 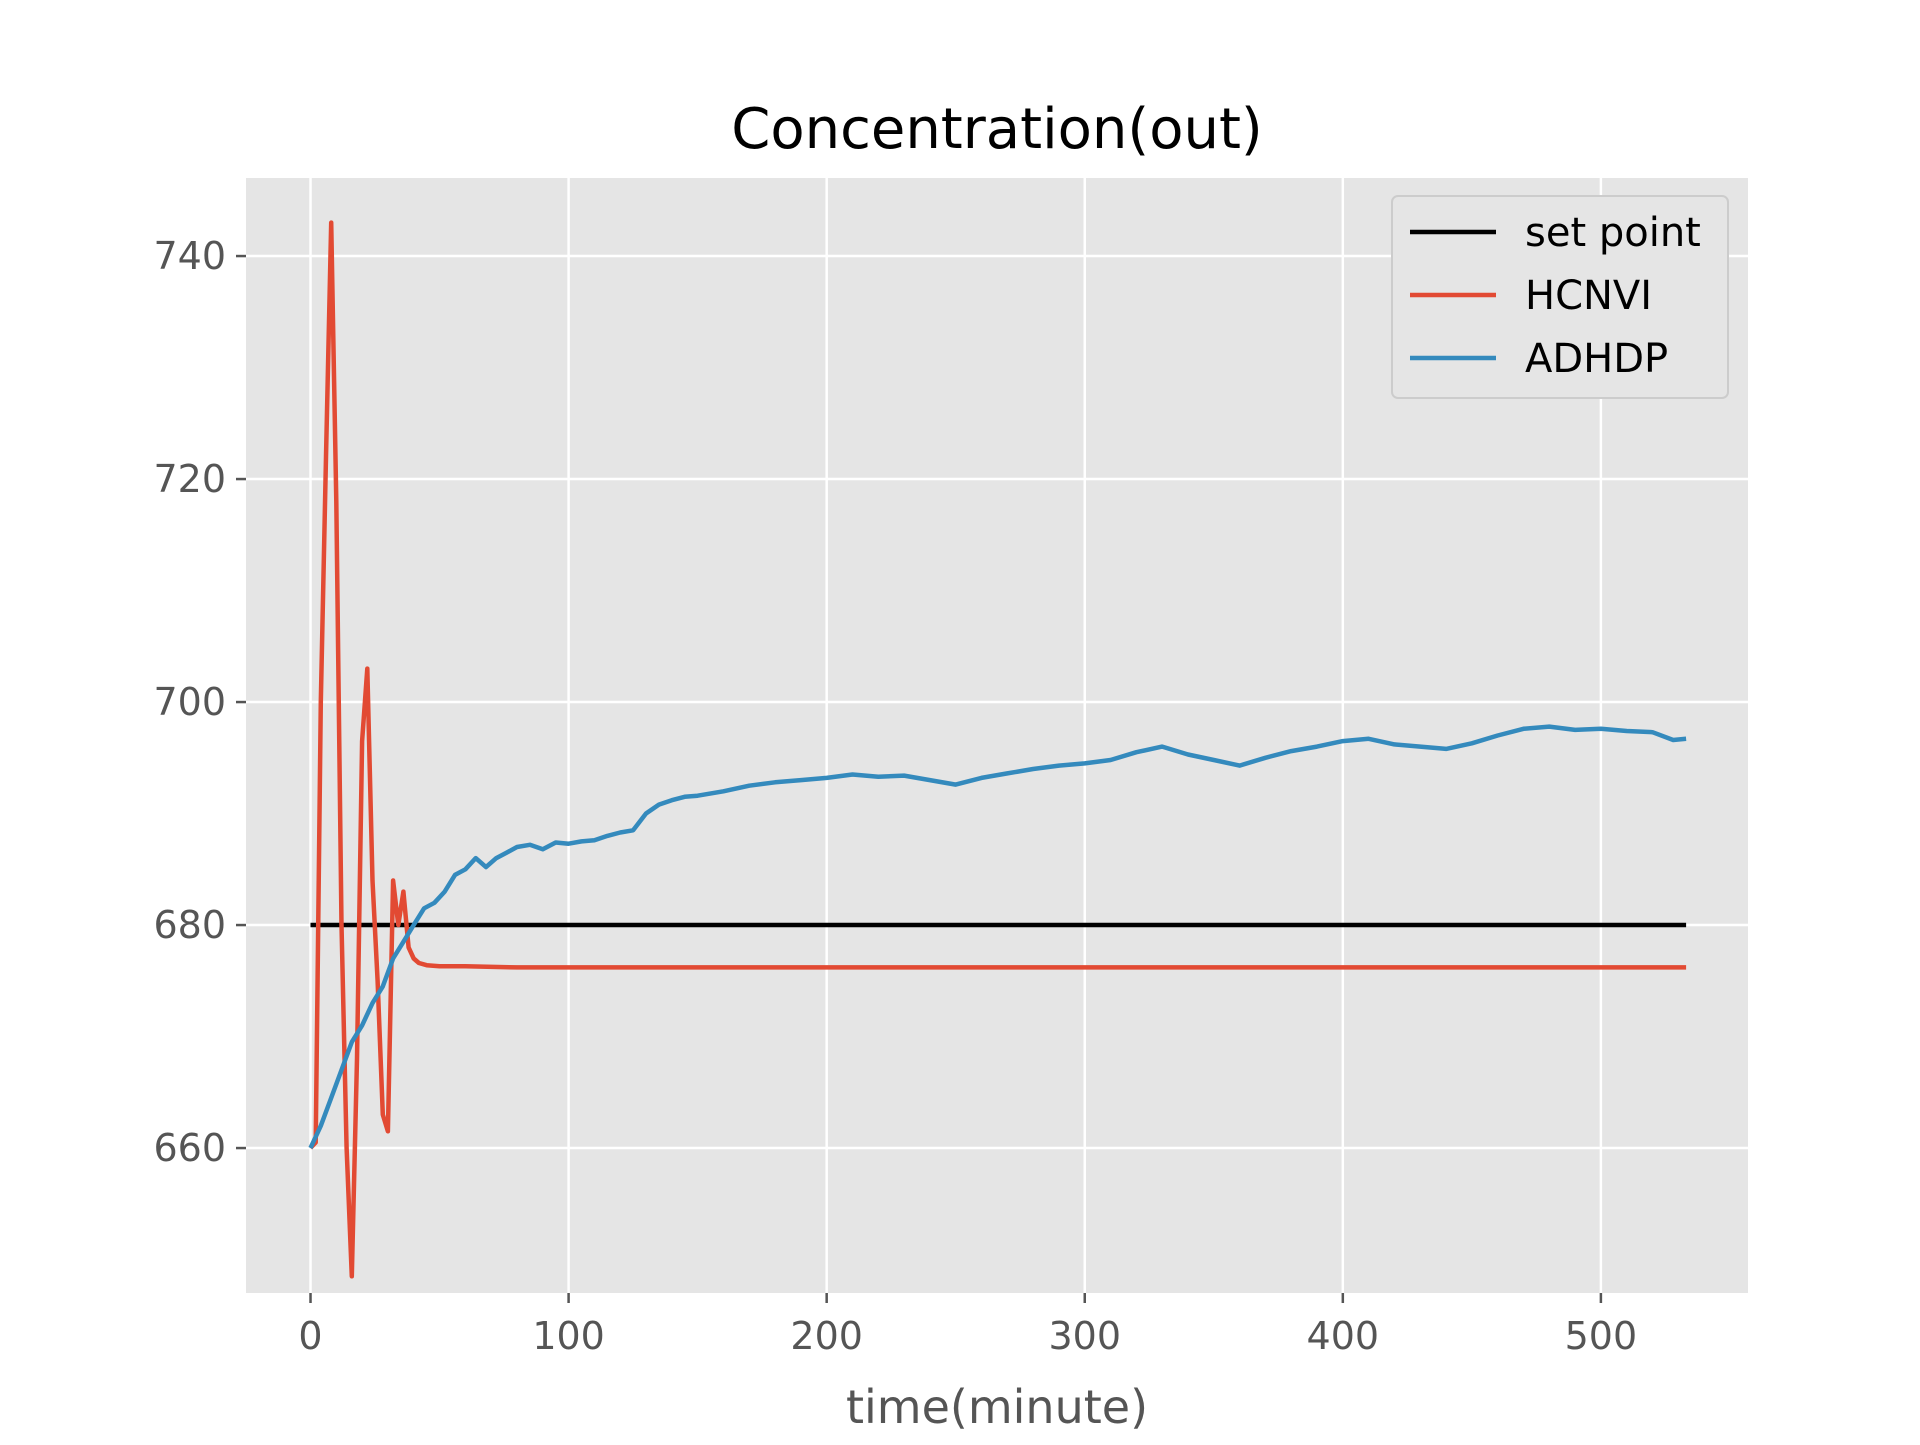 I want to click on legend-box, so click(x=1560, y=297).